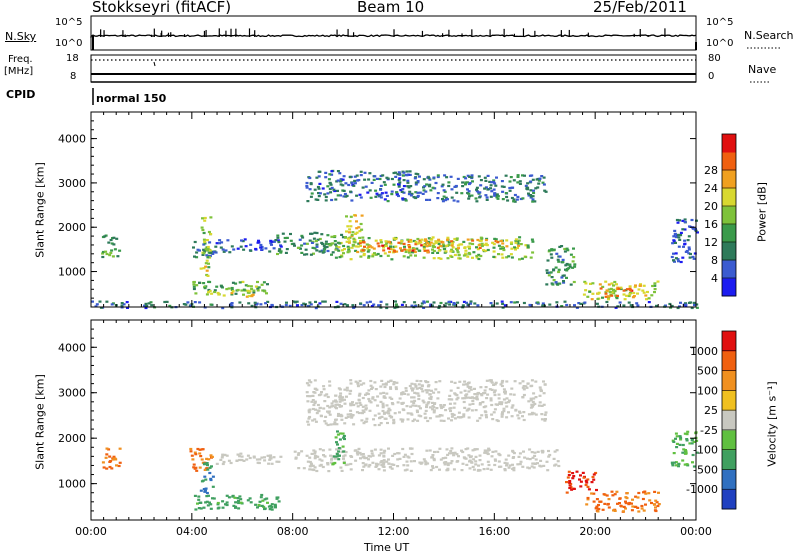 This screenshot has width=800, height=554. What do you see at coordinates (293, 531) in the screenshot?
I see `x-tick-label-2: 08:00` at bounding box center [293, 531].